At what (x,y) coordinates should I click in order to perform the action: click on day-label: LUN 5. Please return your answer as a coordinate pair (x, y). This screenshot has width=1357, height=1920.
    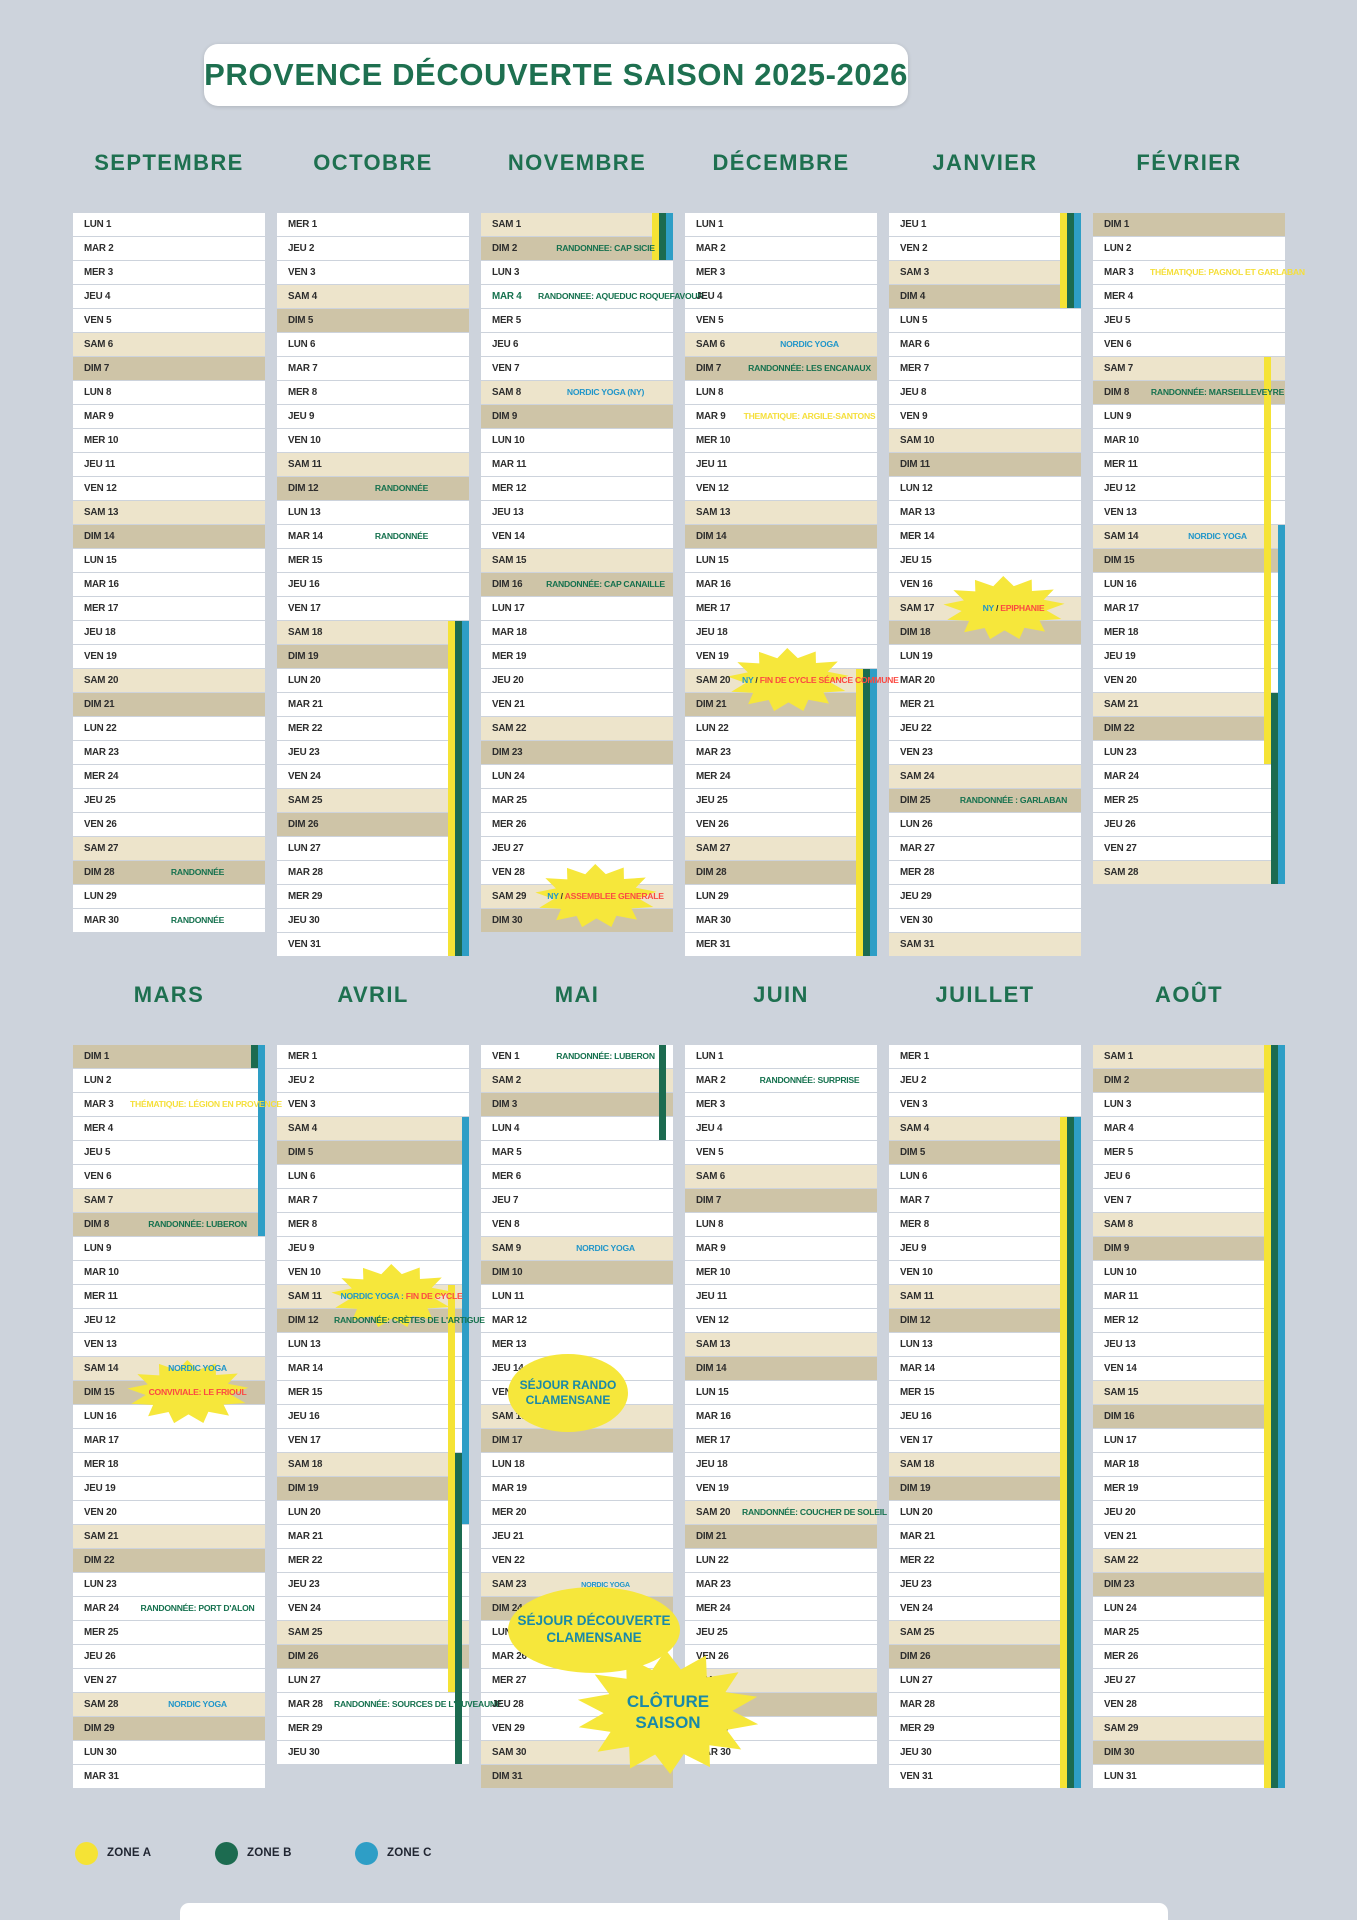
    Looking at the image, I should click on (914, 320).